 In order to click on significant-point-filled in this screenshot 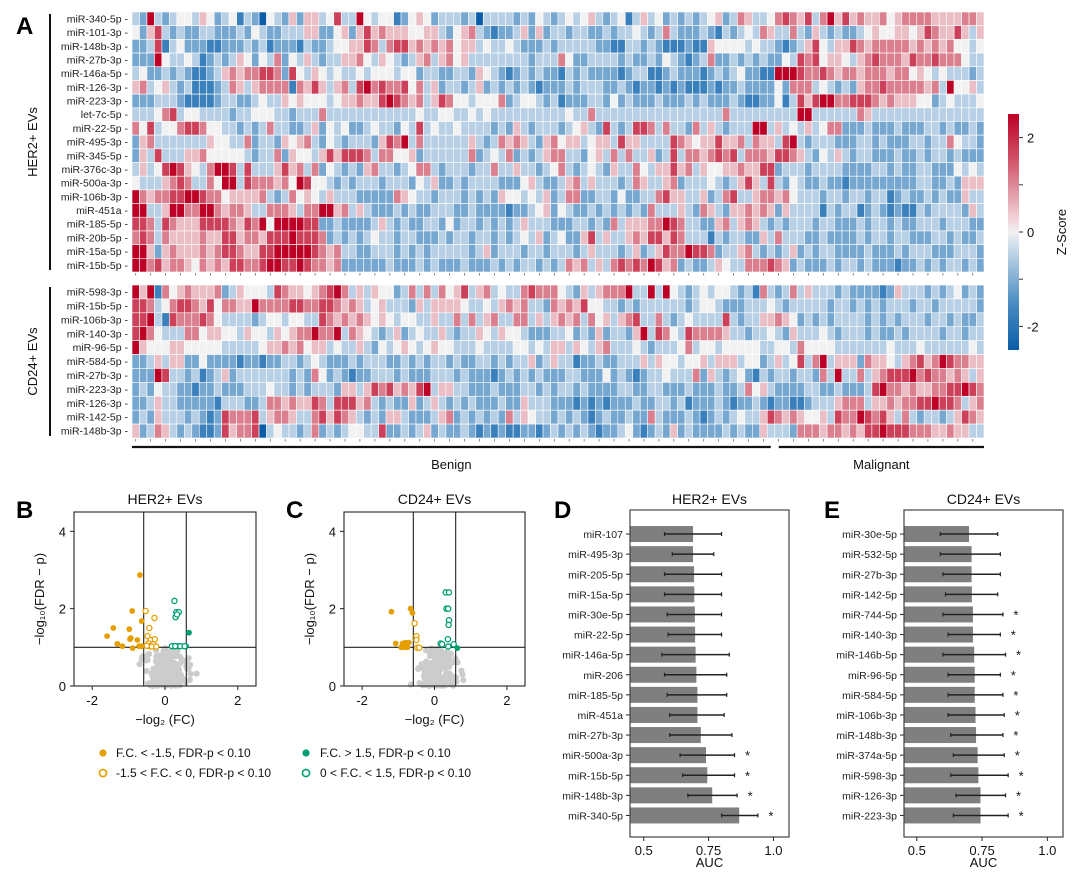, I will do `click(141, 621)`.